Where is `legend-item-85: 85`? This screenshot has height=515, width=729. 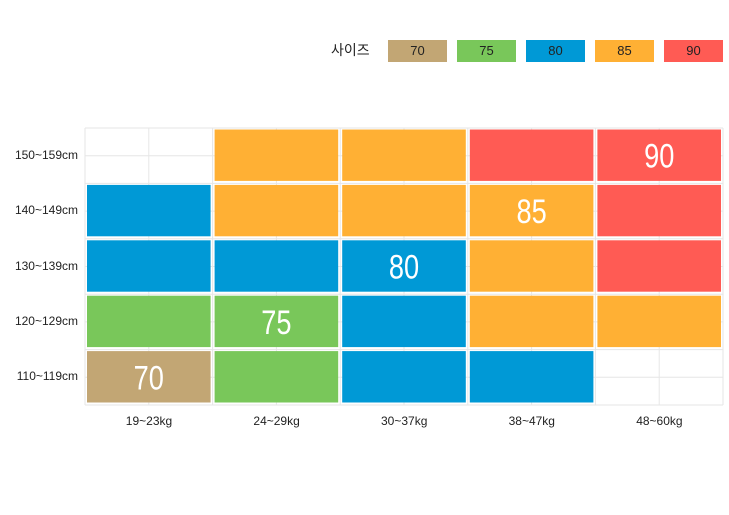 legend-item-85: 85 is located at coordinates (624, 51).